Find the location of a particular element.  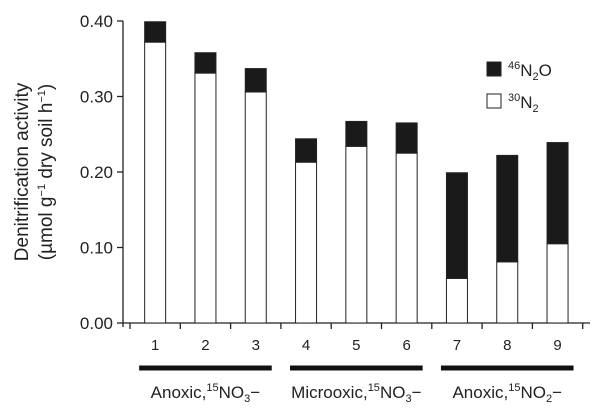

legend-swatch-n2 is located at coordinates (494, 101).